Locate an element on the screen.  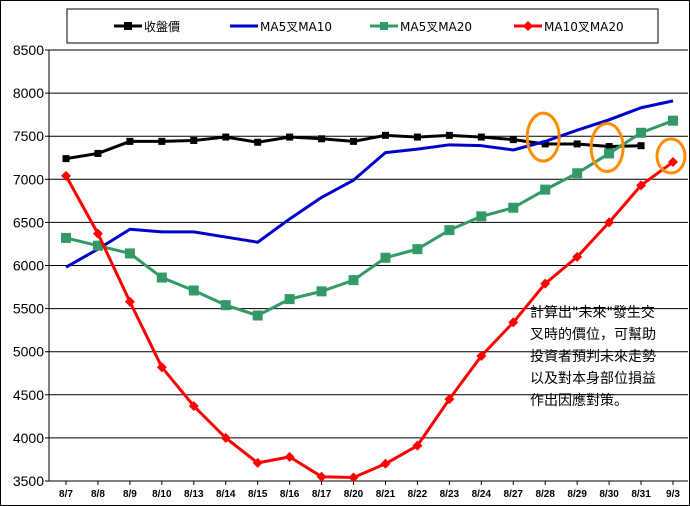
y-tick-label: 8000 is located at coordinates (28, 93).